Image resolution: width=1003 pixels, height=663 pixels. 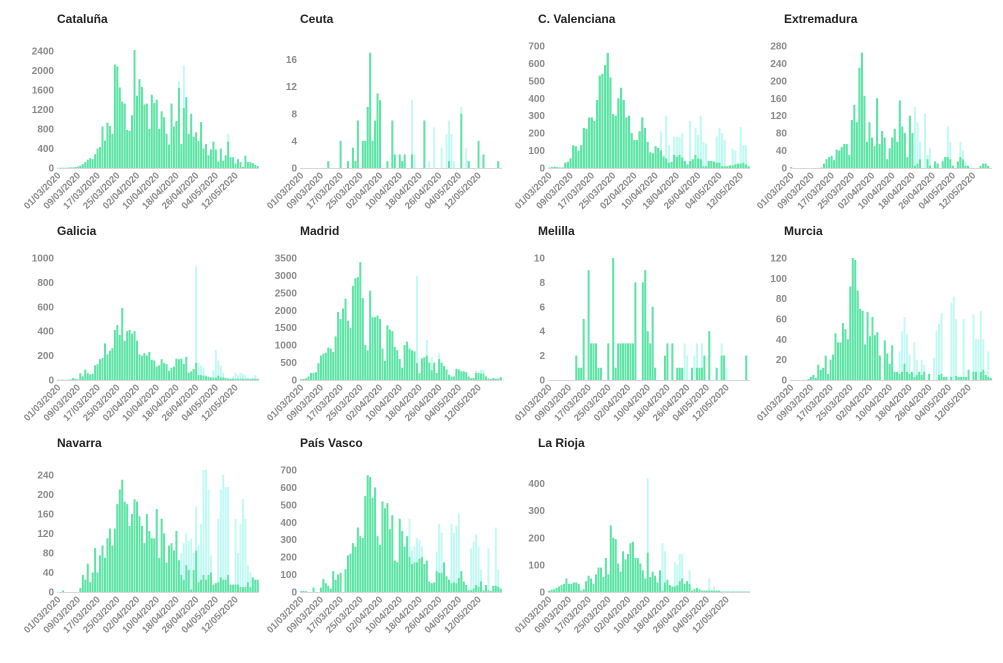 I want to click on y-tick-label: 3000, so click(x=286, y=276).